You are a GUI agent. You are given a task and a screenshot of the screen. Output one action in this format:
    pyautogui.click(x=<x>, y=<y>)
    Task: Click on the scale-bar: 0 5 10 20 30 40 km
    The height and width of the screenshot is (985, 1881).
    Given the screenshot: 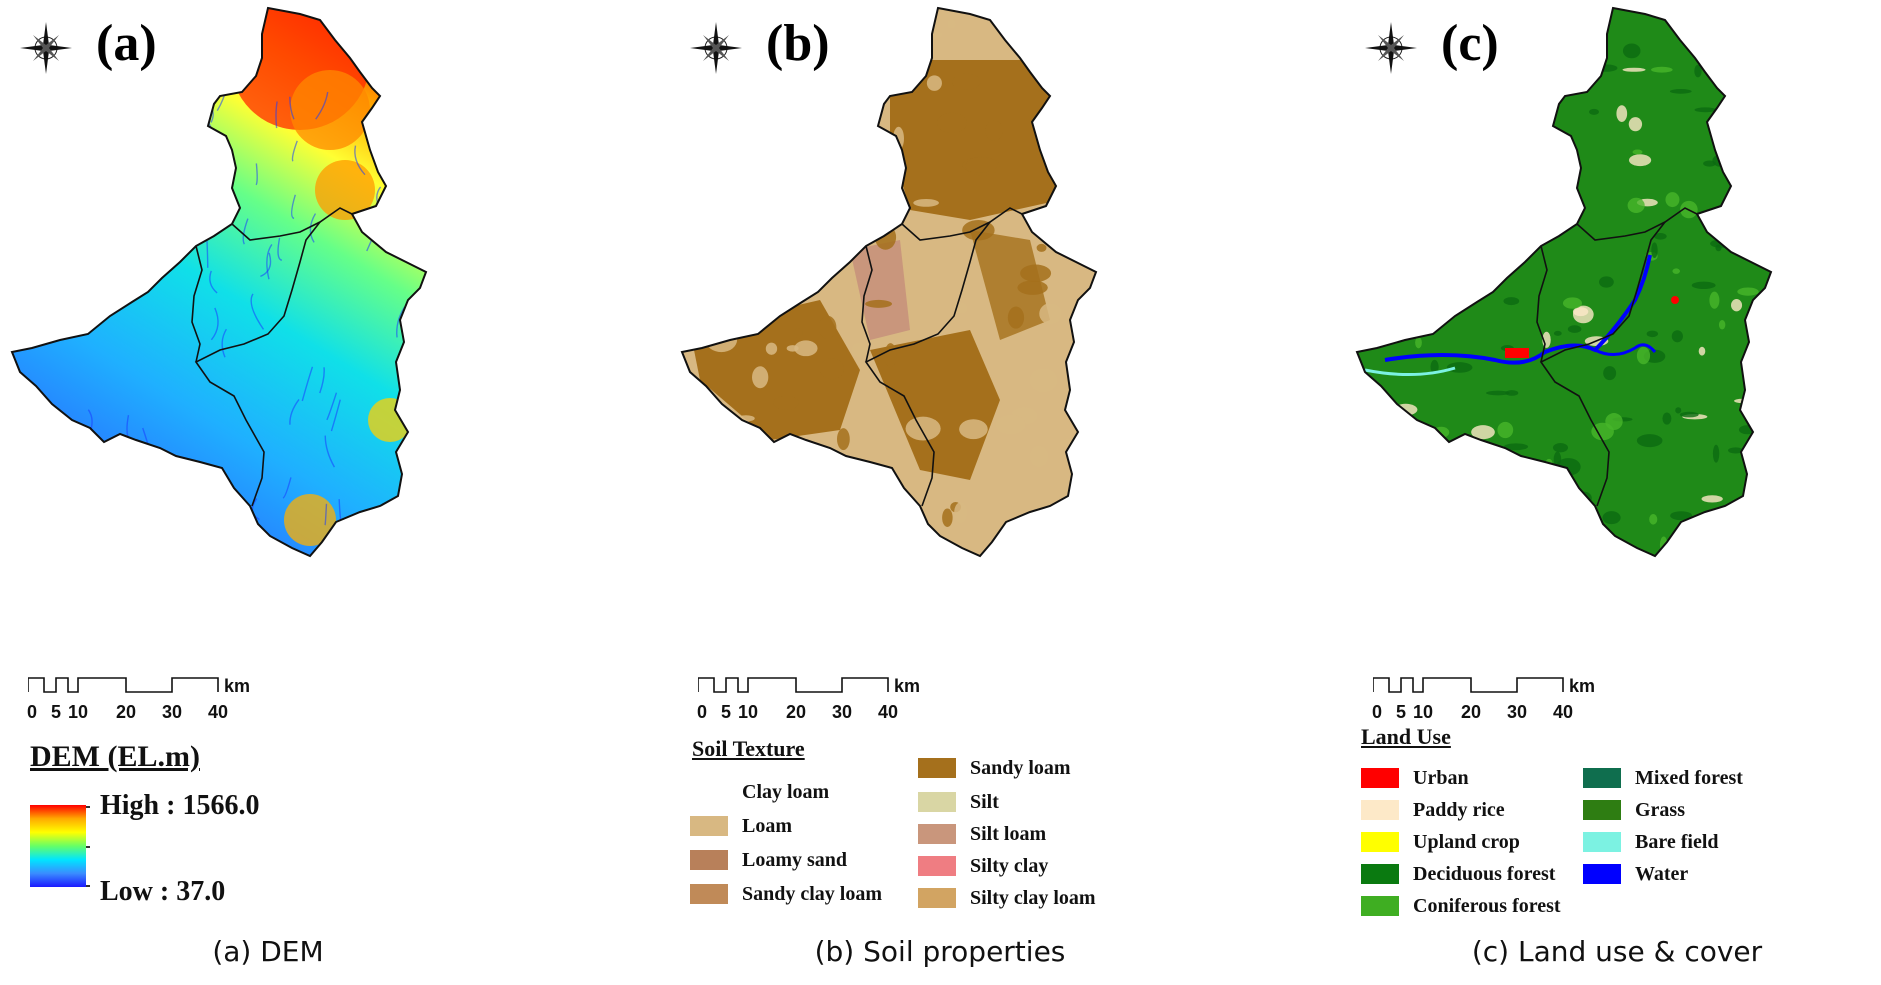 What is the action you would take?
    pyautogui.click(x=827, y=702)
    